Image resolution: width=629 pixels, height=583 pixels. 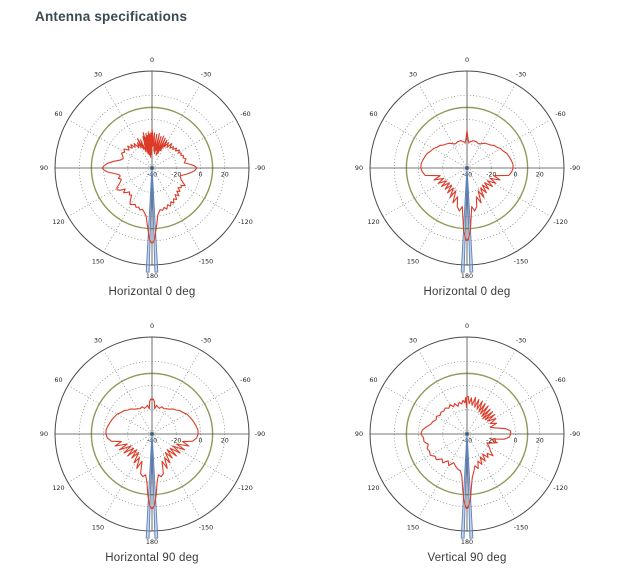 What do you see at coordinates (111, 16) in the screenshot?
I see `page-title: Antenna specifications` at bounding box center [111, 16].